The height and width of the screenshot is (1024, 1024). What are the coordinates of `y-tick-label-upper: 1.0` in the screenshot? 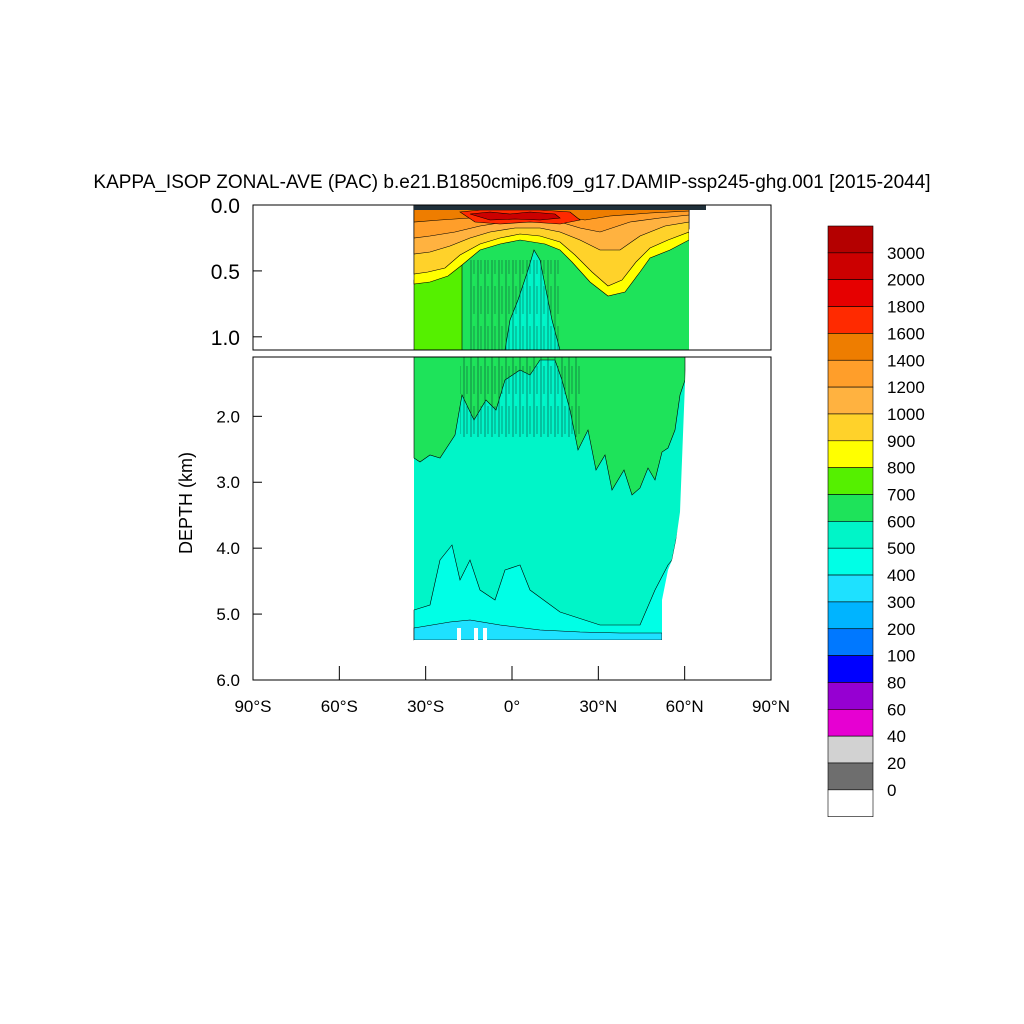 It's located at (225, 338).